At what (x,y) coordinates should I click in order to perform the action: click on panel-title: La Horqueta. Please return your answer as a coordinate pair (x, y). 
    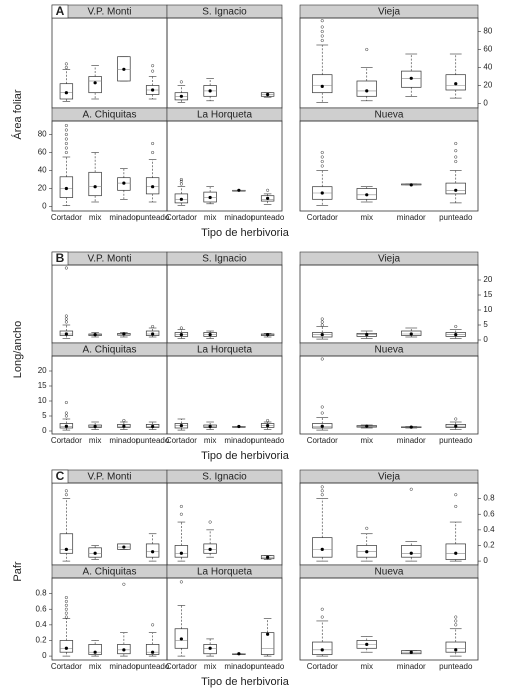
    Looking at the image, I should click on (224, 115).